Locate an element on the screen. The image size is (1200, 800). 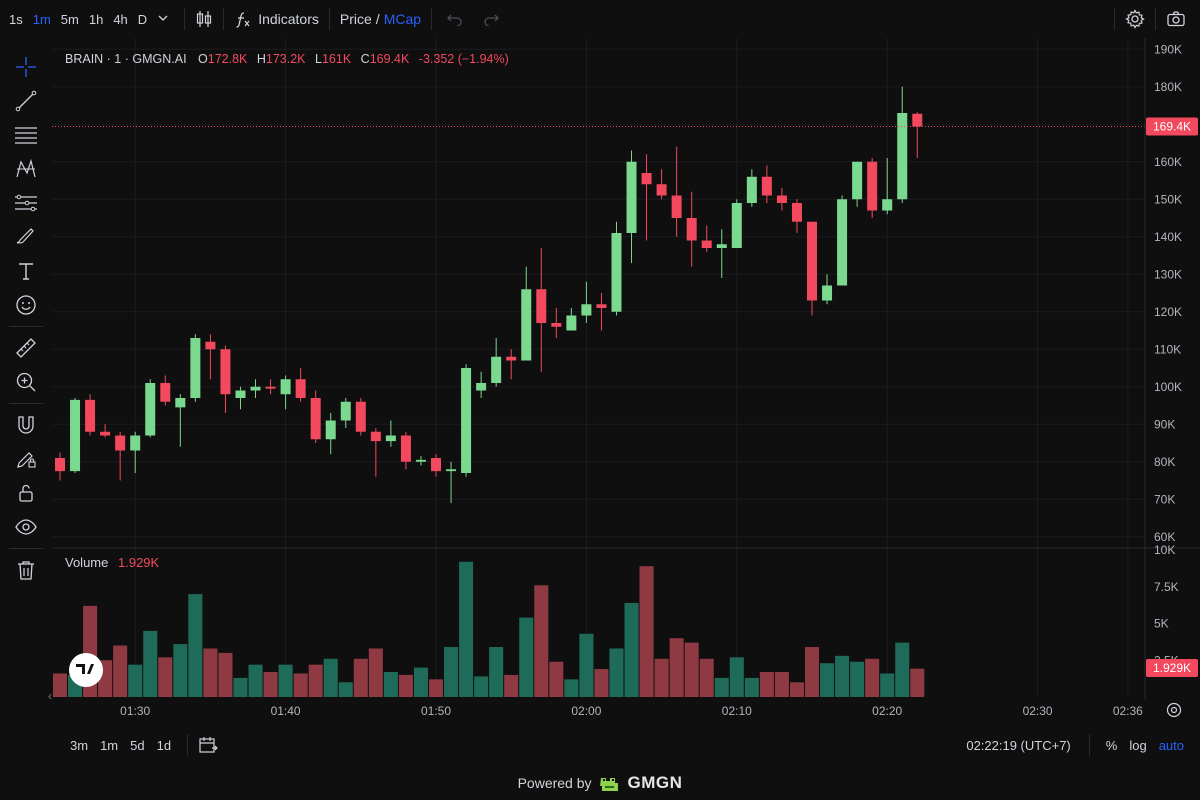
log-toggle: log is located at coordinates (1138, 745).